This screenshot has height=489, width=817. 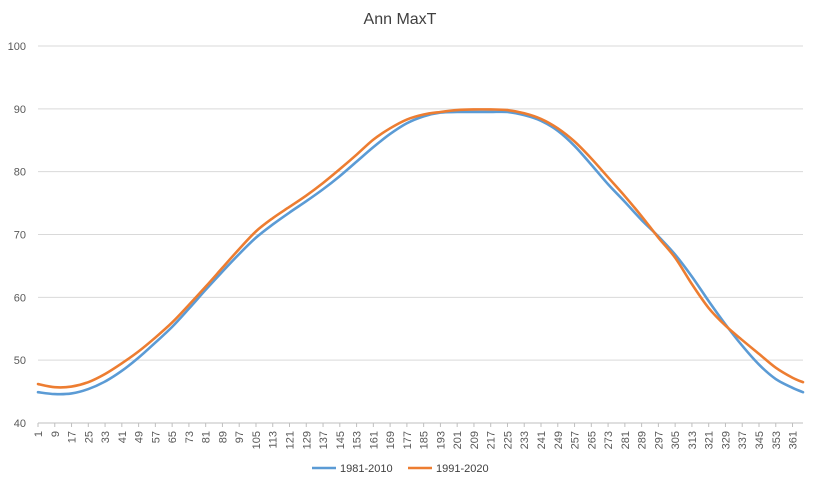 I want to click on x-tick-label: 257, so click(x=576, y=440).